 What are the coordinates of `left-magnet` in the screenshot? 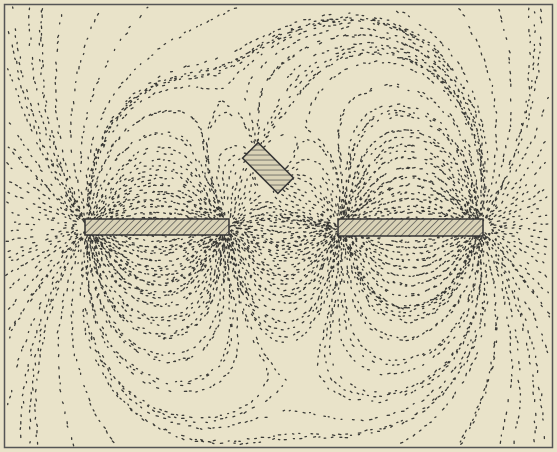 It's located at (157, 227).